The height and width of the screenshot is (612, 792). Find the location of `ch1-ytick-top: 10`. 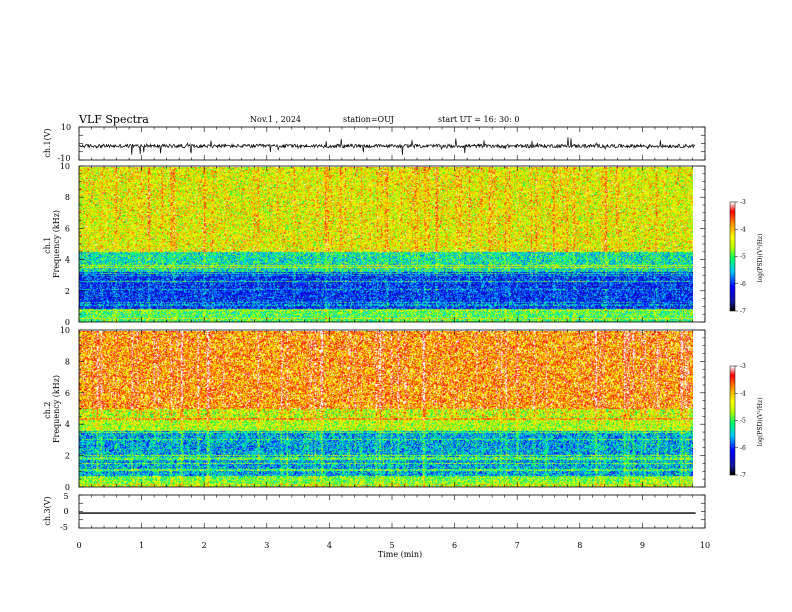

ch1-ytick-top: 10 is located at coordinates (66, 127).